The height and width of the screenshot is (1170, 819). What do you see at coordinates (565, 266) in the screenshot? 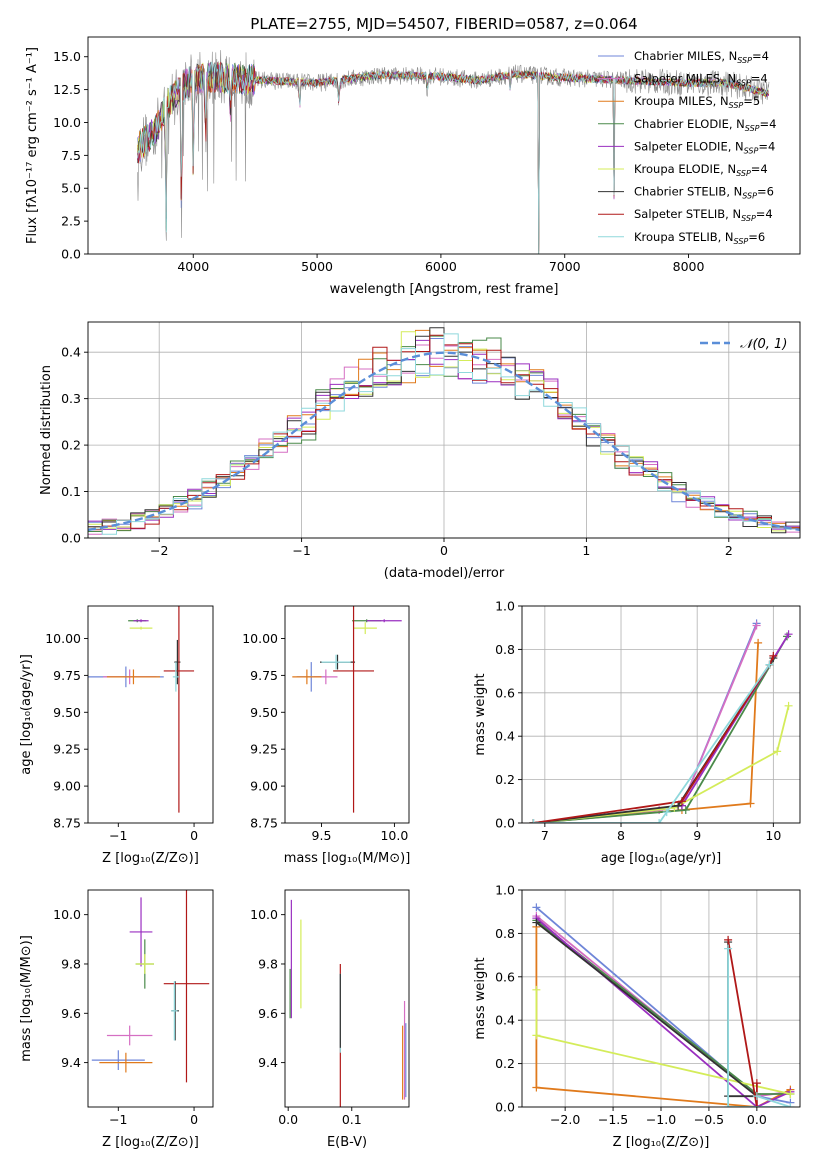
I see `x-tick-label: 7000` at bounding box center [565, 266].